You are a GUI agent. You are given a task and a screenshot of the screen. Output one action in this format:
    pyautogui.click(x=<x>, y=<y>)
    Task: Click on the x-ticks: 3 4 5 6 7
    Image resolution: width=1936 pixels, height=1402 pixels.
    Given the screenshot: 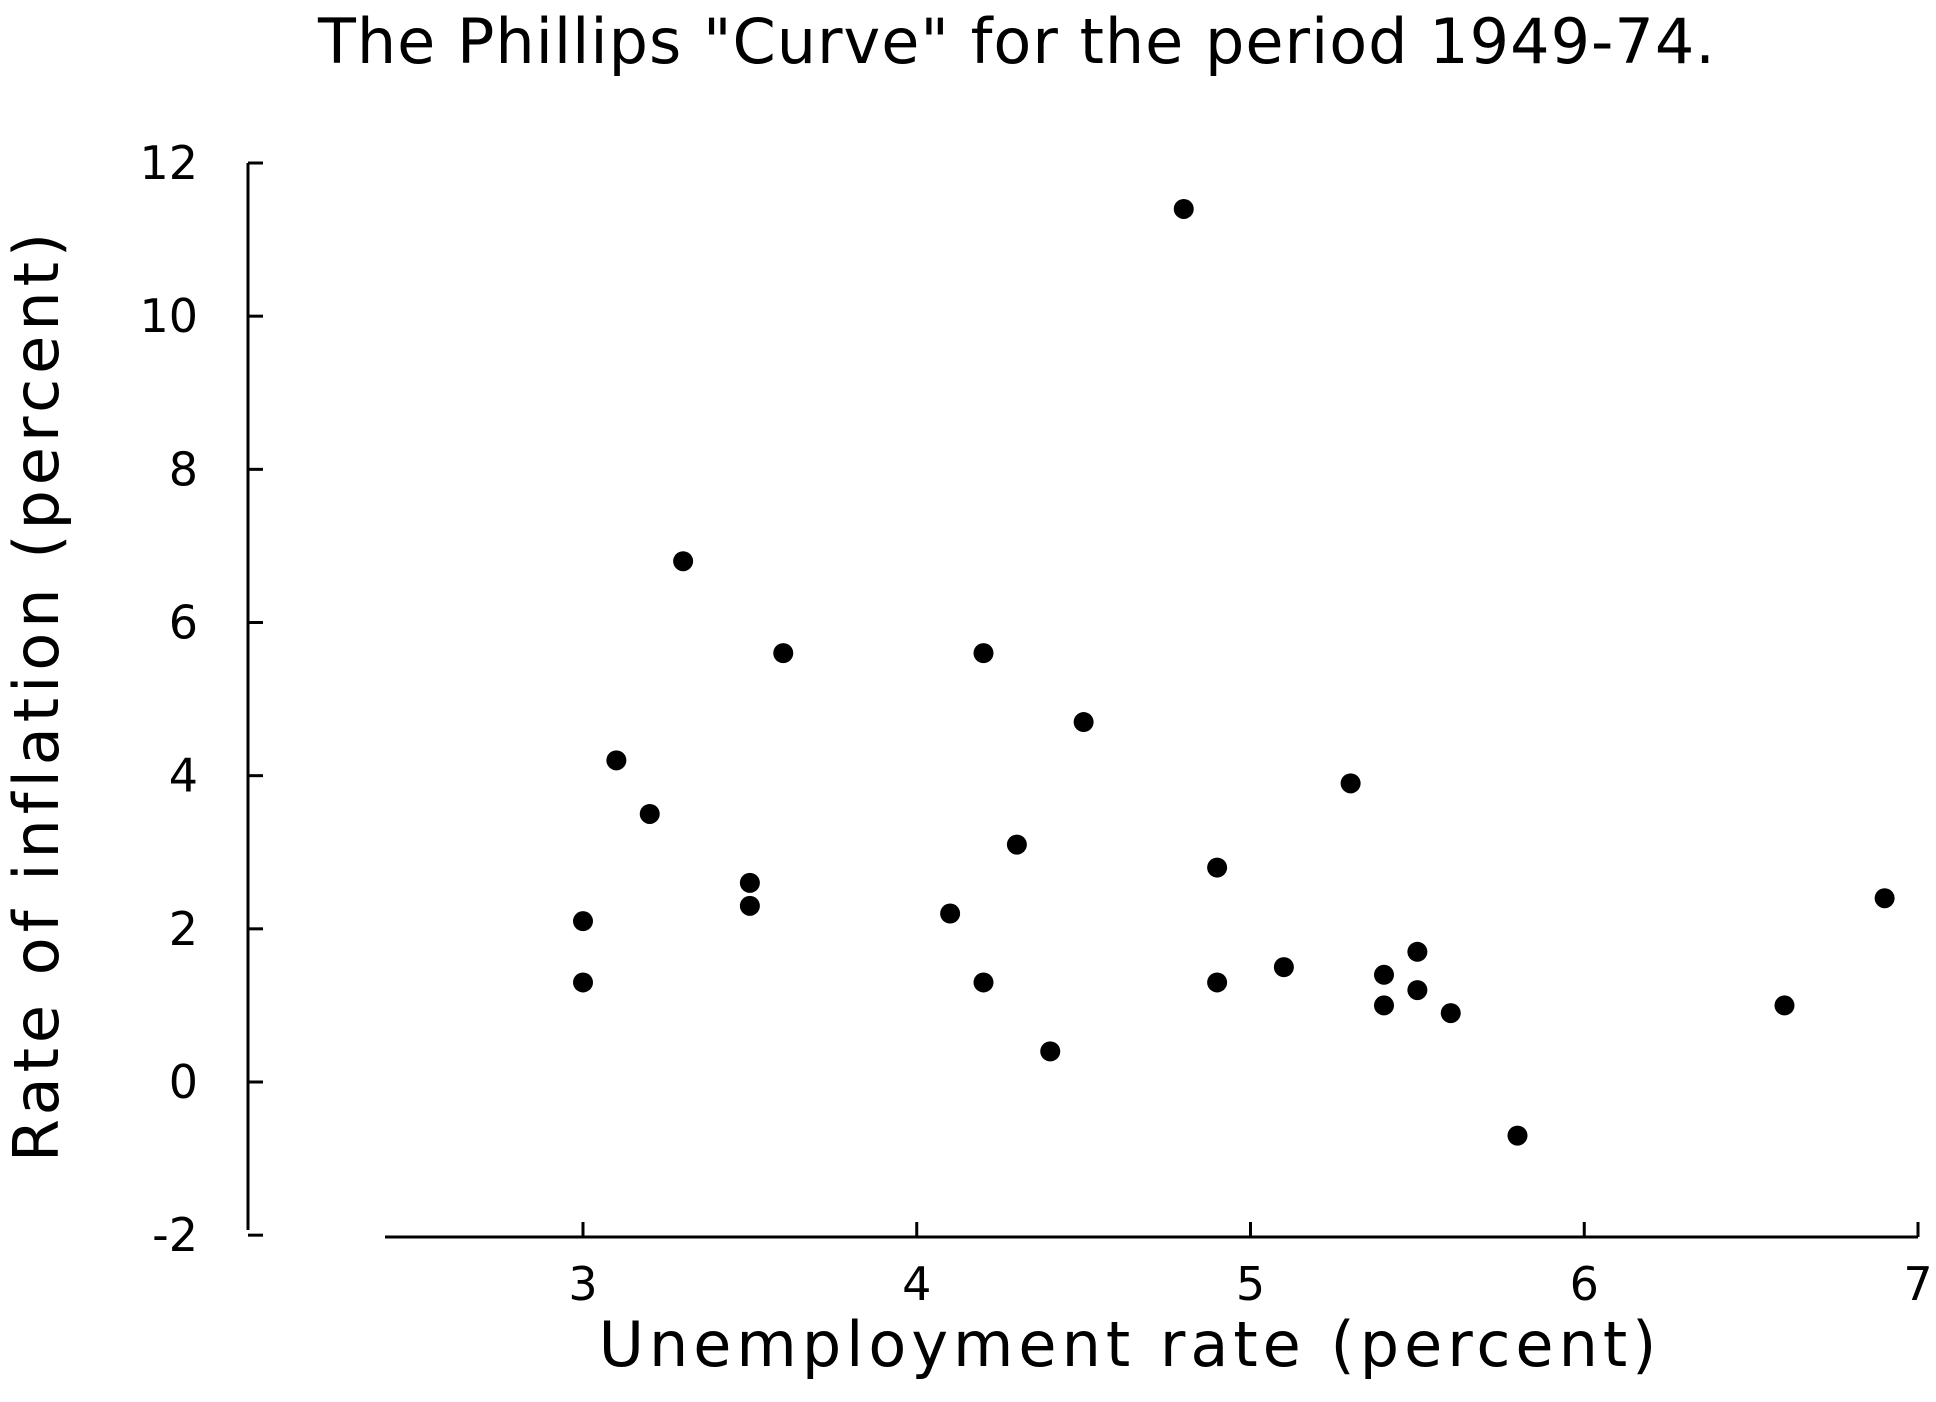 What is the action you would take?
    pyautogui.click(x=1250, y=1266)
    